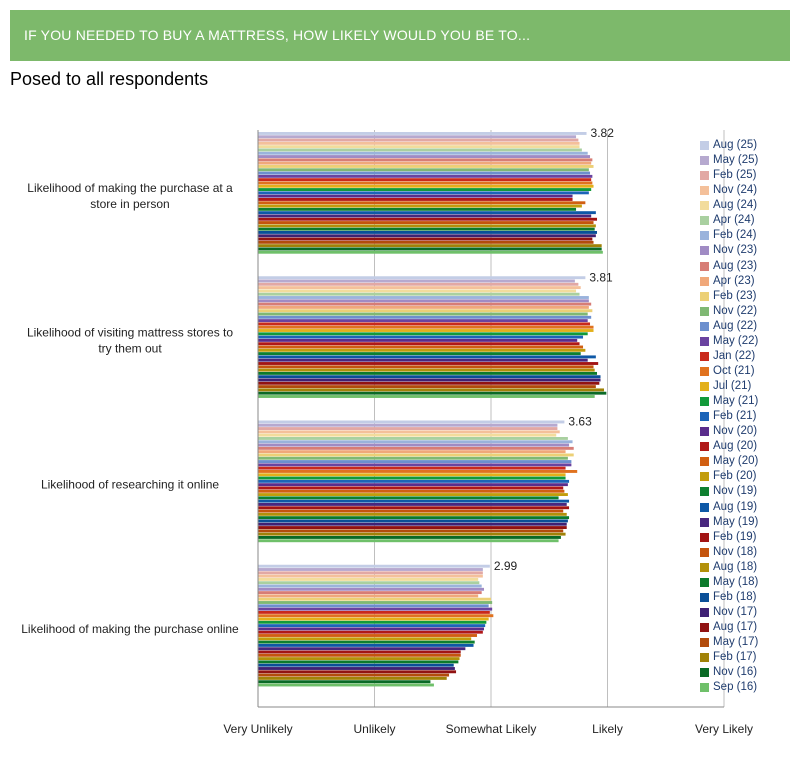 This screenshot has height=759, width=801. I want to click on legend-item: Nov (20), so click(729, 431).